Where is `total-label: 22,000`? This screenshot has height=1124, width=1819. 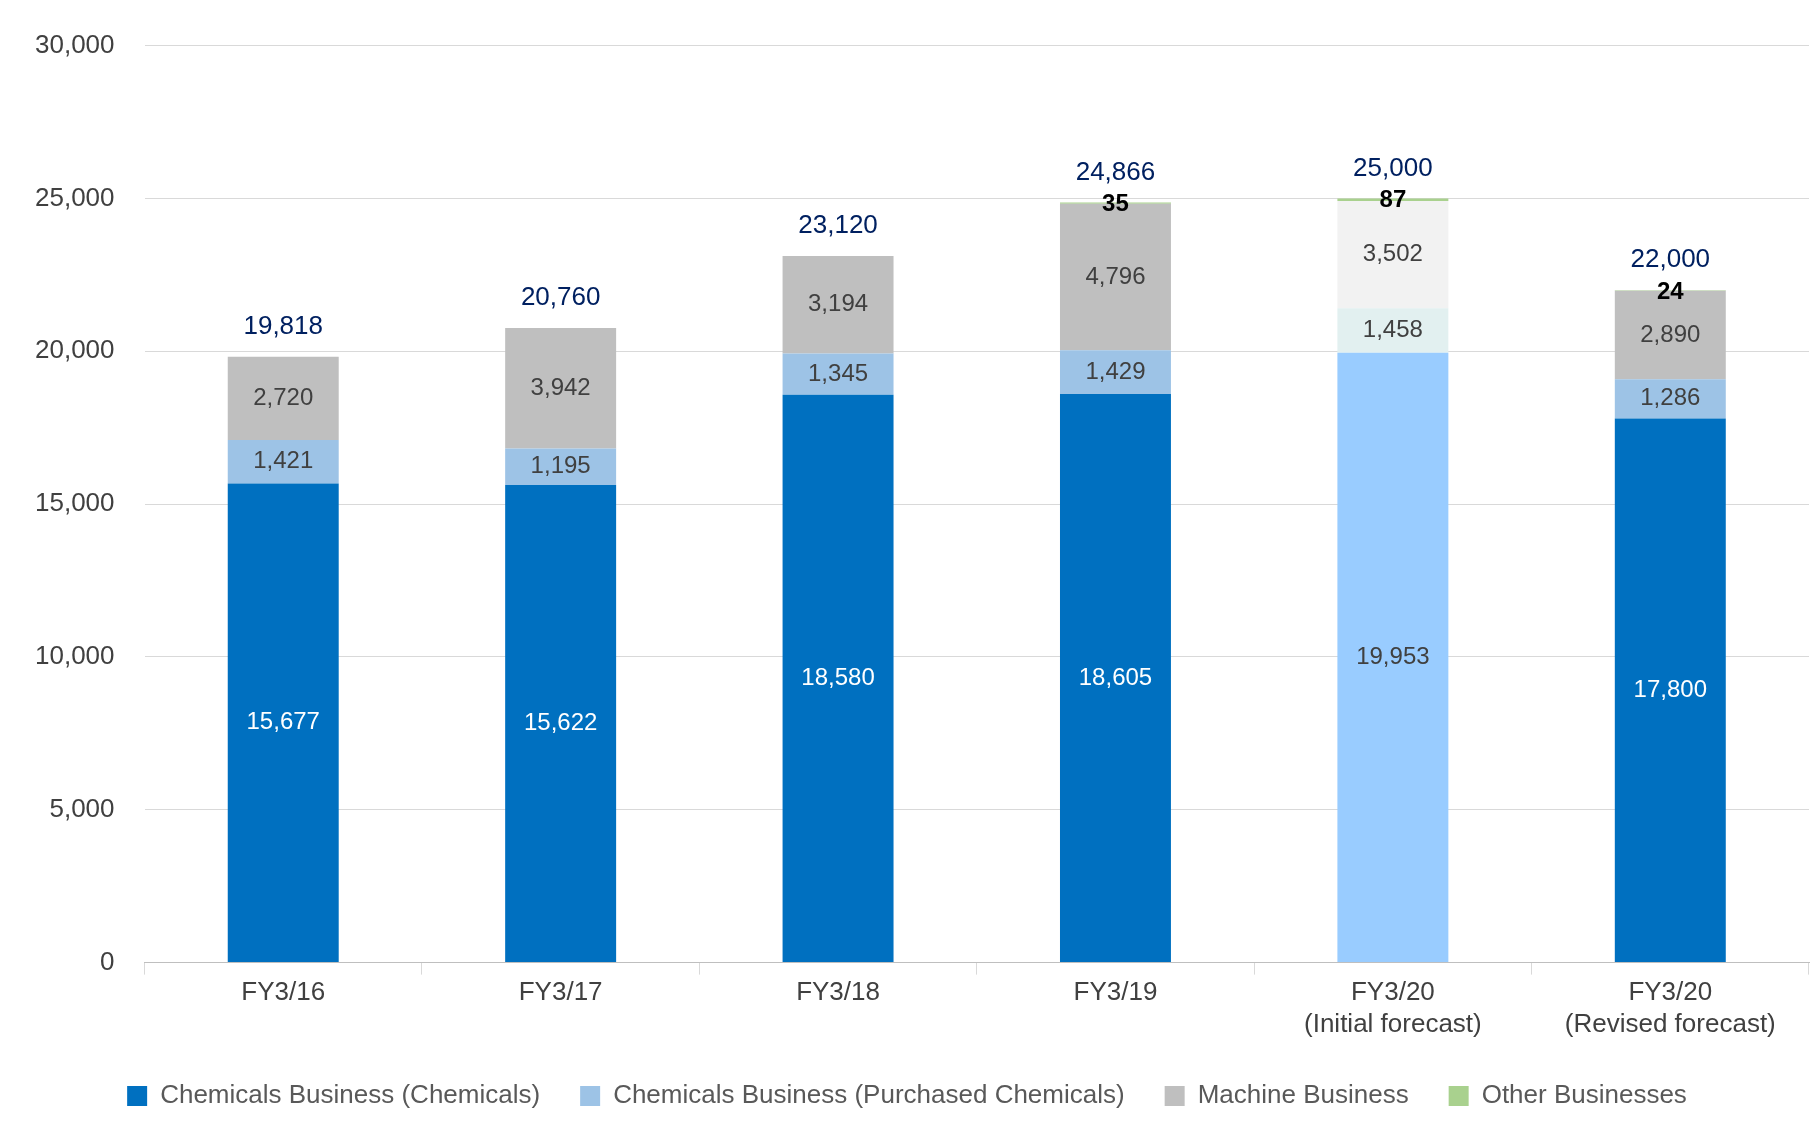 total-label: 22,000 is located at coordinates (1670, 258).